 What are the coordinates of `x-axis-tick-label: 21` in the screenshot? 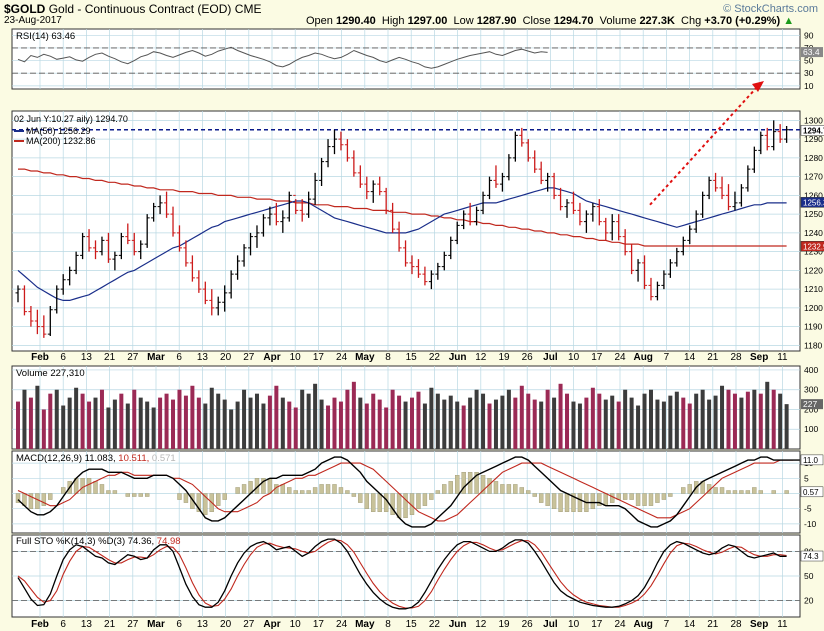 It's located at (713, 357).